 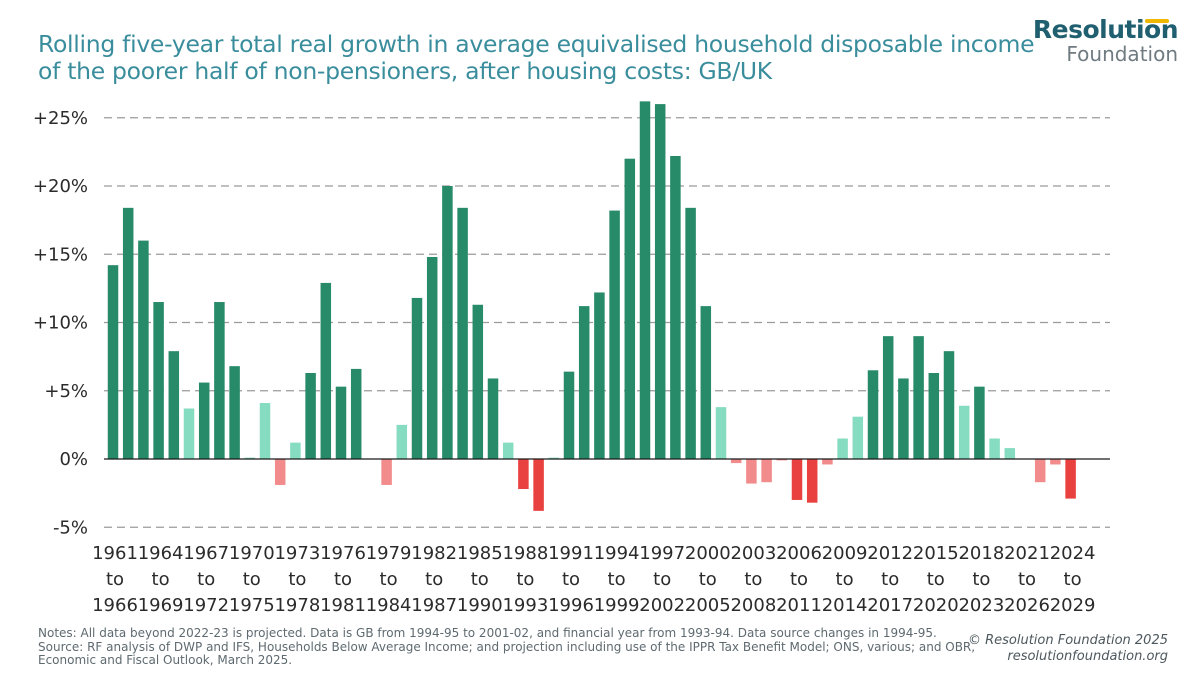 What do you see at coordinates (903, 418) in the screenshot?
I see `bar-2013` at bounding box center [903, 418].